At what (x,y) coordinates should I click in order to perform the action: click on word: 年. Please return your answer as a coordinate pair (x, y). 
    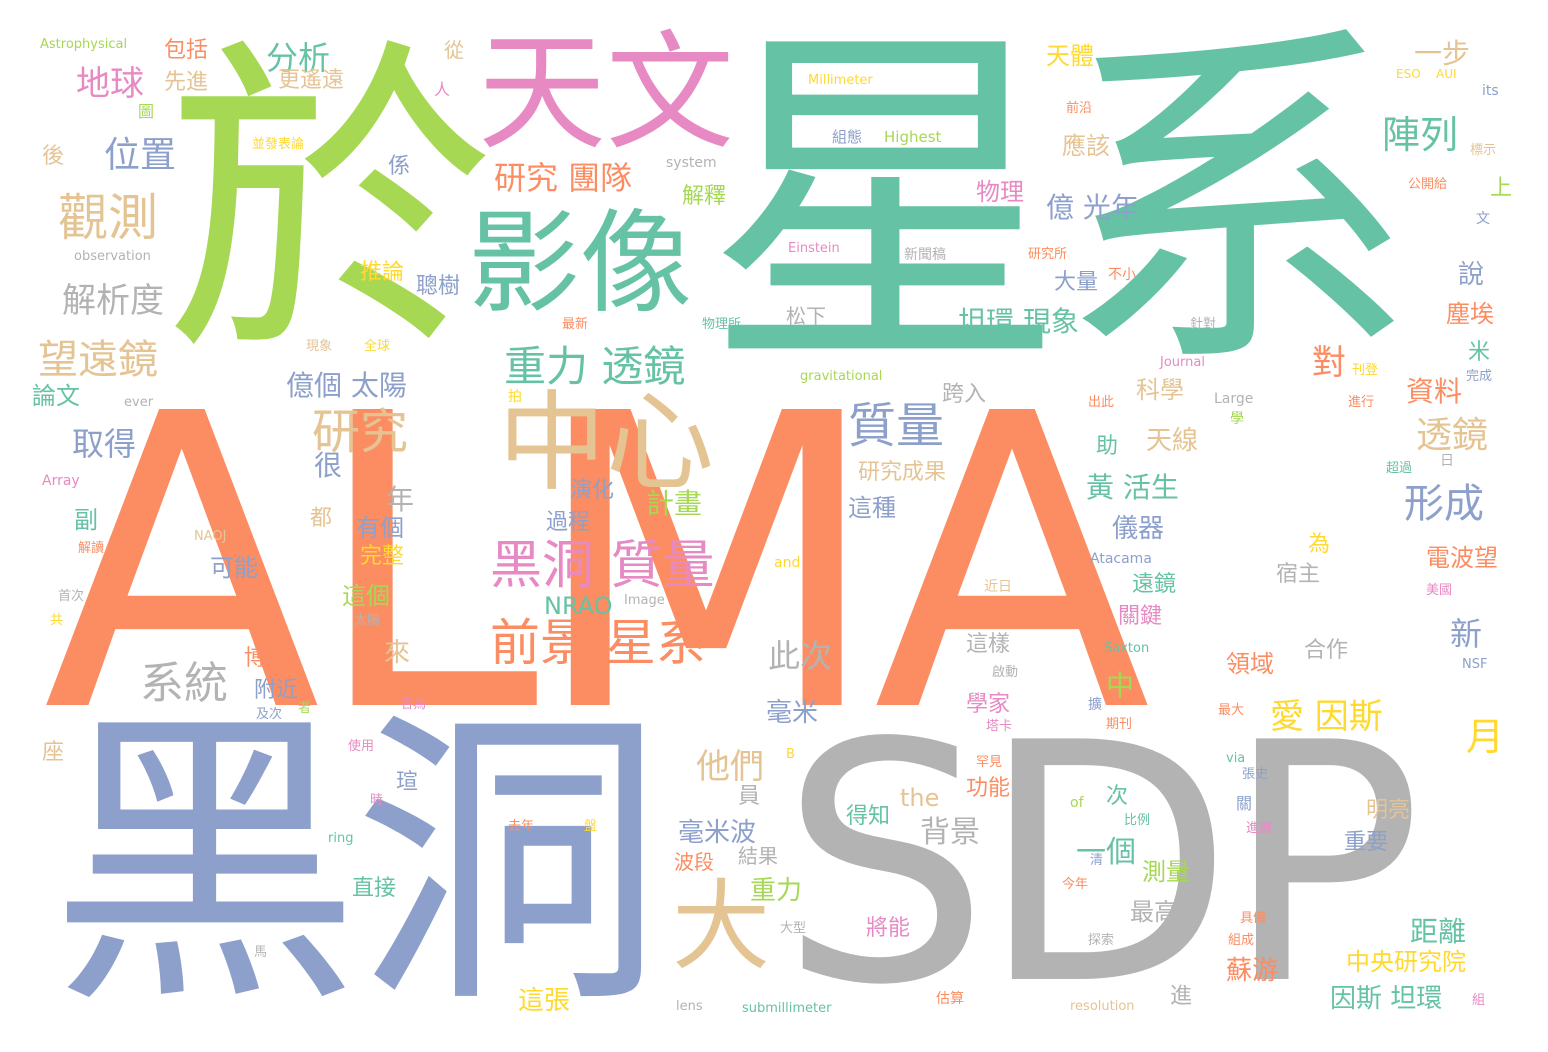
    Looking at the image, I should click on (400, 499).